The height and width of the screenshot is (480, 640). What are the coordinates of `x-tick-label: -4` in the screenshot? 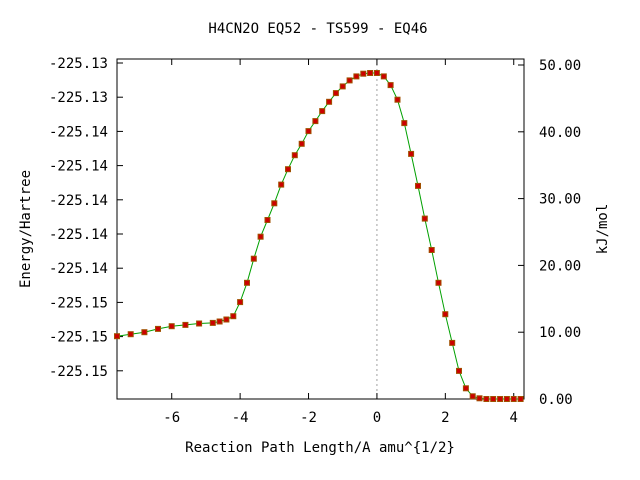 It's located at (240, 418).